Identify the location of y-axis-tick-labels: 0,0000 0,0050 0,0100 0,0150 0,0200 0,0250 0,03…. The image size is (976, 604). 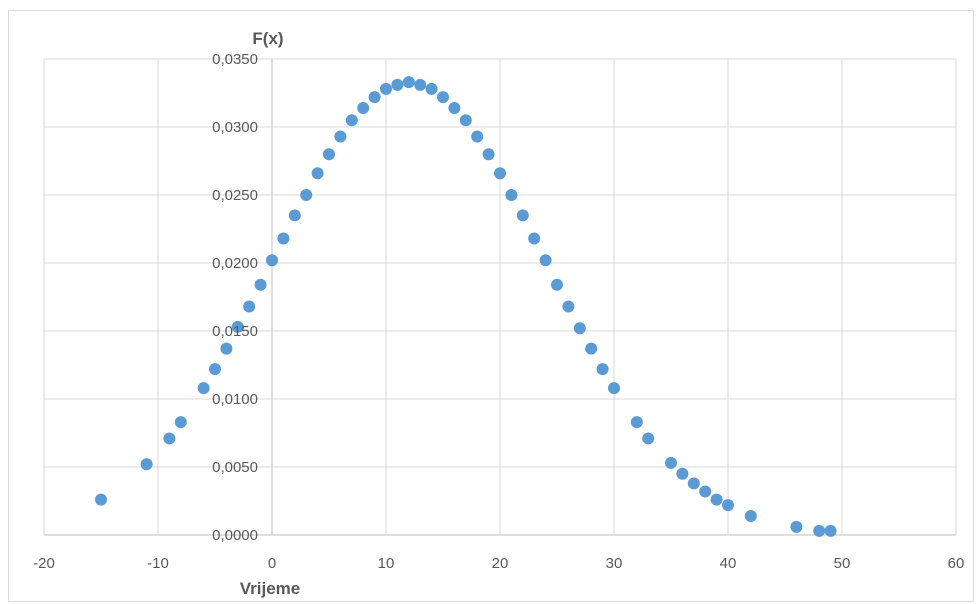
(235, 297).